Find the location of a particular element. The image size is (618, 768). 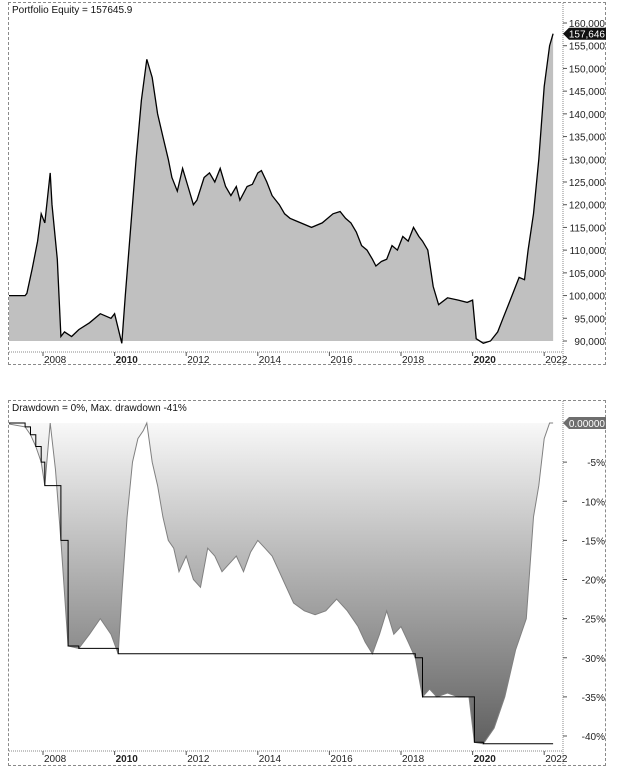

svg-text: 0.00000 is located at coordinates (587, 424).